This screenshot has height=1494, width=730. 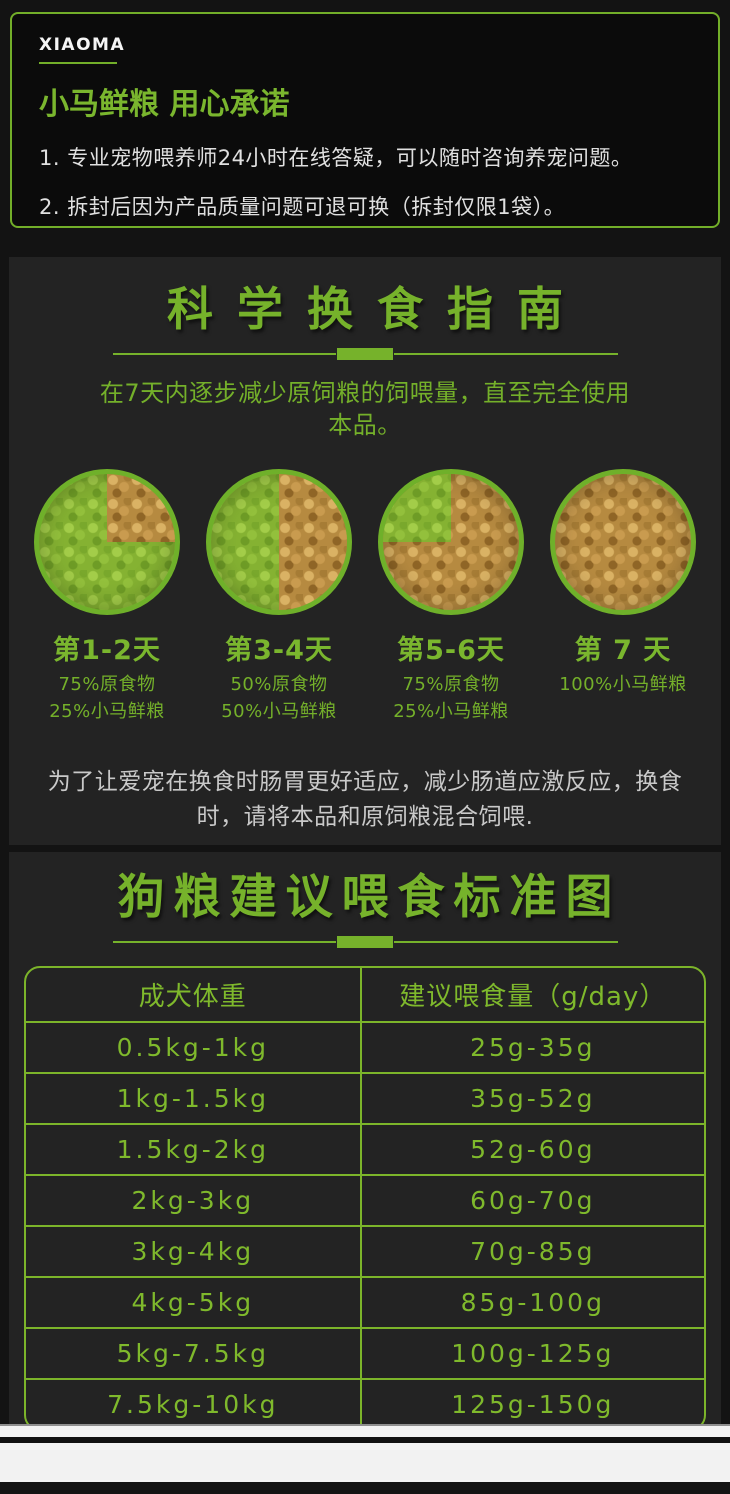 What do you see at coordinates (623, 542) in the screenshot?
I see `kibble-mix-circle-day7` at bounding box center [623, 542].